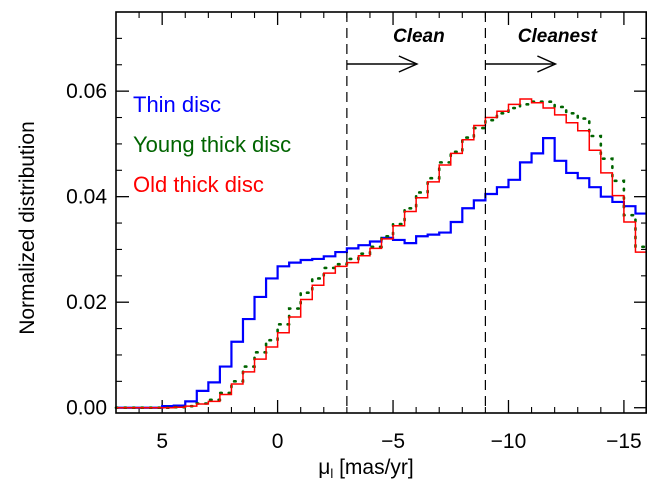  I want to click on legend-entry: Young thick disc, so click(212, 144).